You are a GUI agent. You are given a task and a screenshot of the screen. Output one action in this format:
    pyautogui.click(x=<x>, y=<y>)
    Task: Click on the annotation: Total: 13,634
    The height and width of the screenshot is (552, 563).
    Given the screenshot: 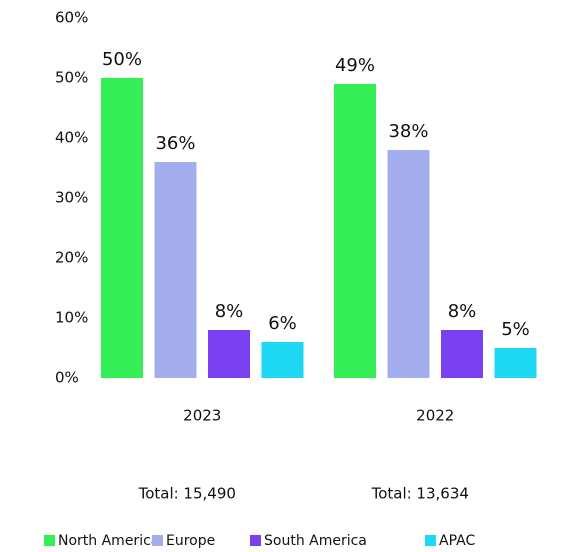 What is the action you would take?
    pyautogui.click(x=420, y=494)
    